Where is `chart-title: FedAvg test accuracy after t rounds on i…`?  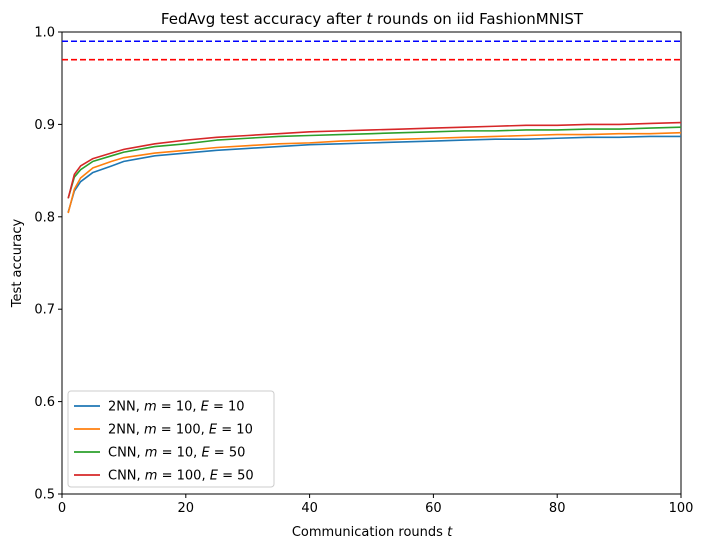
chart-title: FedAvg test accuracy after t rounds on i… is located at coordinates (372, 19).